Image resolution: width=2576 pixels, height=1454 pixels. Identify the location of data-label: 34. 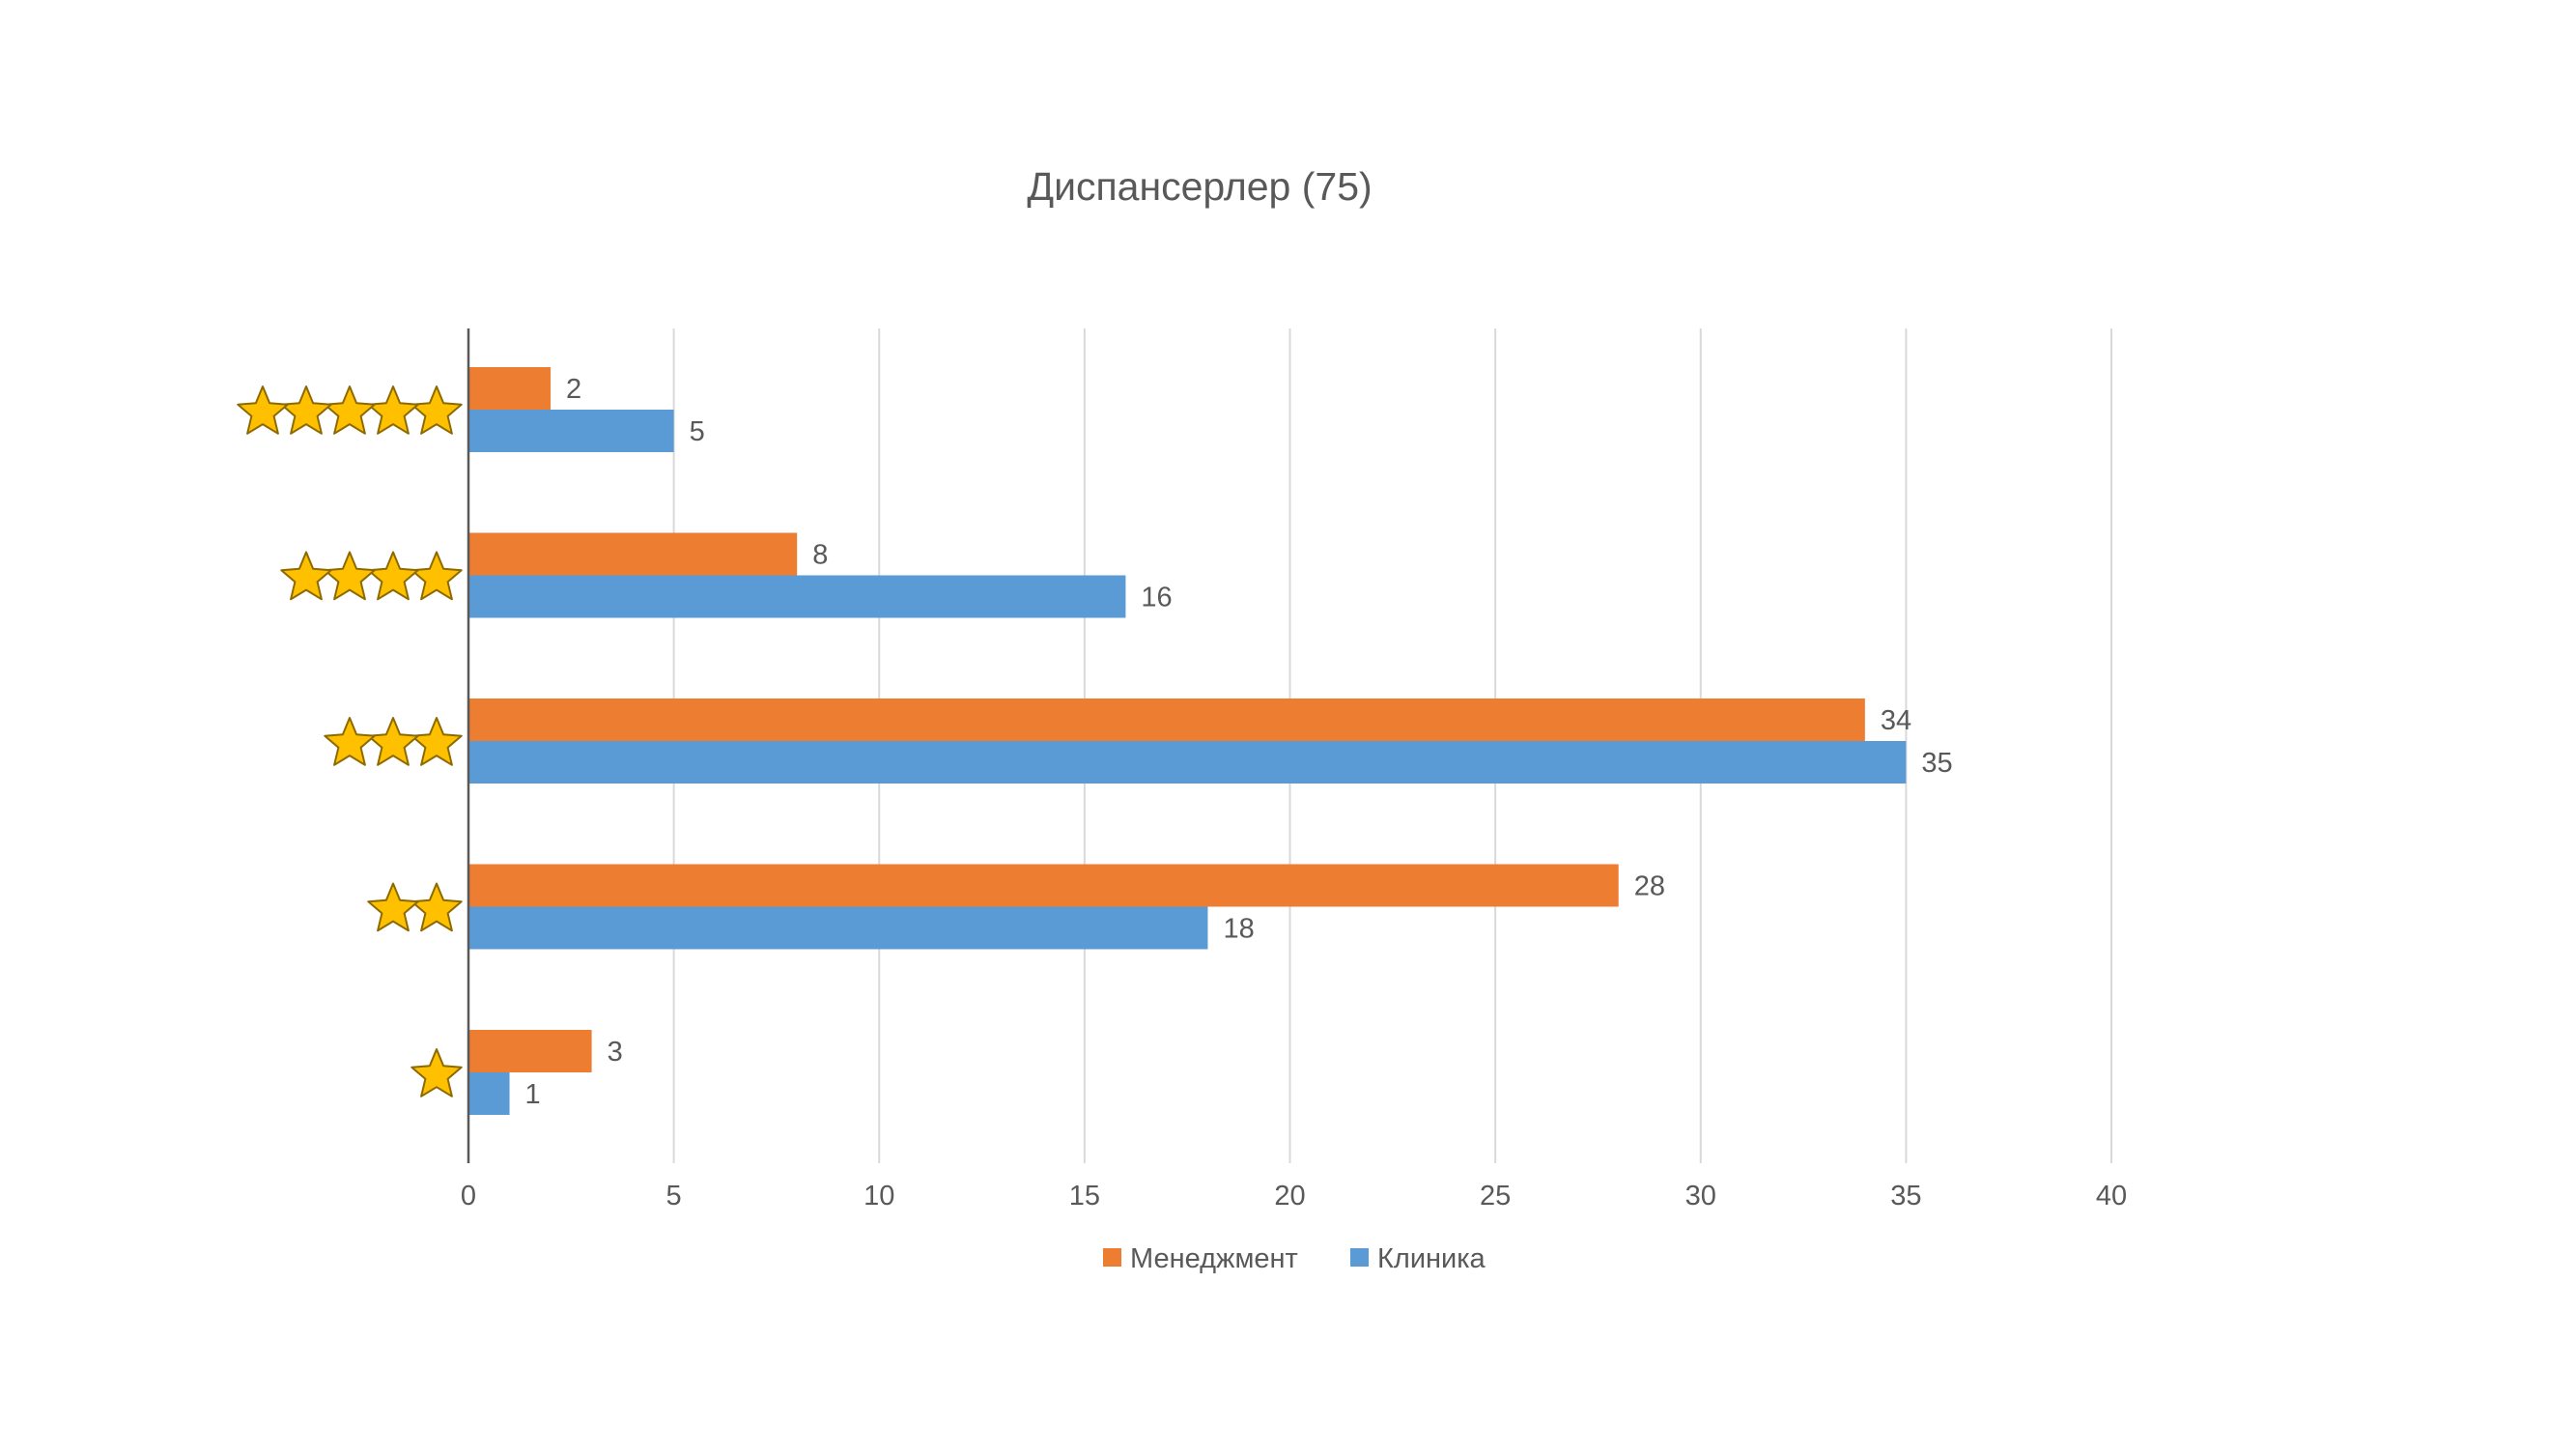
(1896, 721).